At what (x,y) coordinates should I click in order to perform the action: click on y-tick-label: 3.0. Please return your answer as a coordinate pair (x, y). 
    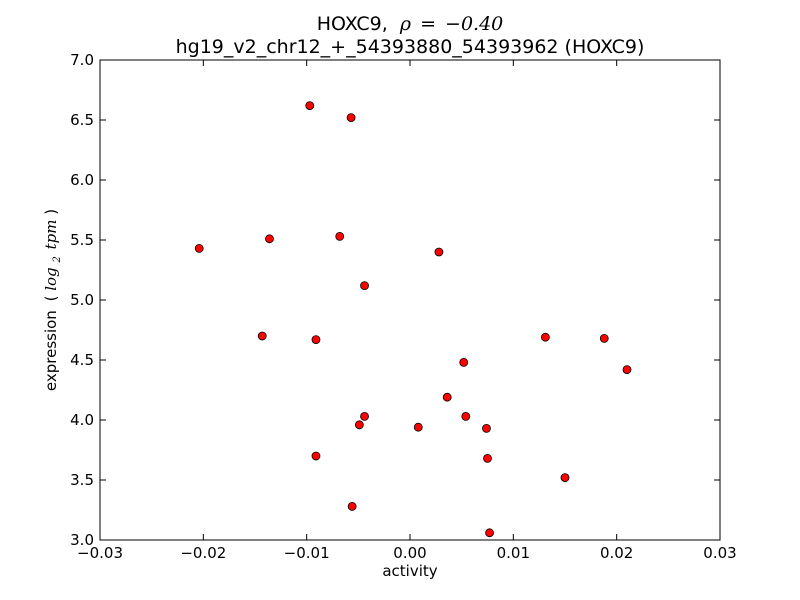
    Looking at the image, I should click on (82, 540).